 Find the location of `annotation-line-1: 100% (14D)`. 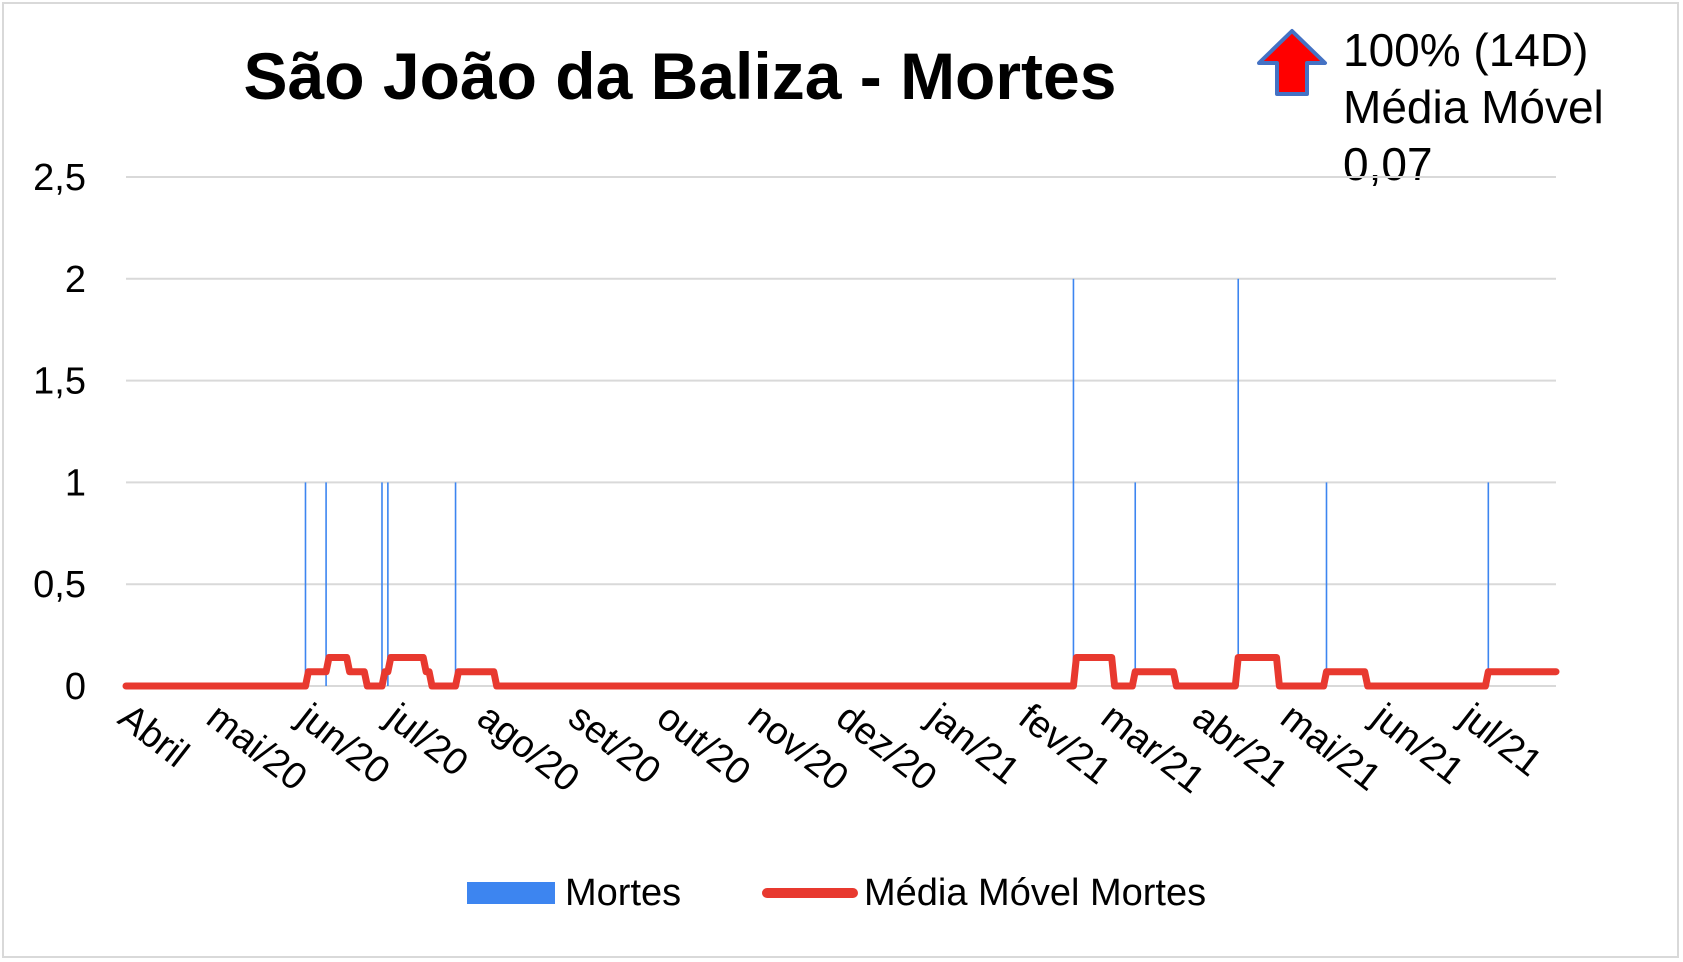

annotation-line-1: 100% (14D) is located at coordinates (1466, 50).